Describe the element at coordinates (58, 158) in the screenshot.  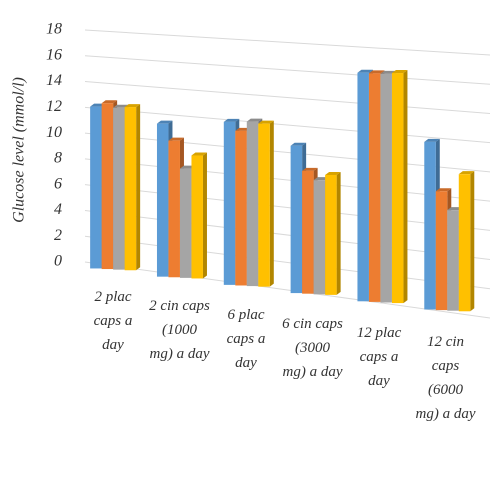
I see `y-tick-label: 8` at that location.